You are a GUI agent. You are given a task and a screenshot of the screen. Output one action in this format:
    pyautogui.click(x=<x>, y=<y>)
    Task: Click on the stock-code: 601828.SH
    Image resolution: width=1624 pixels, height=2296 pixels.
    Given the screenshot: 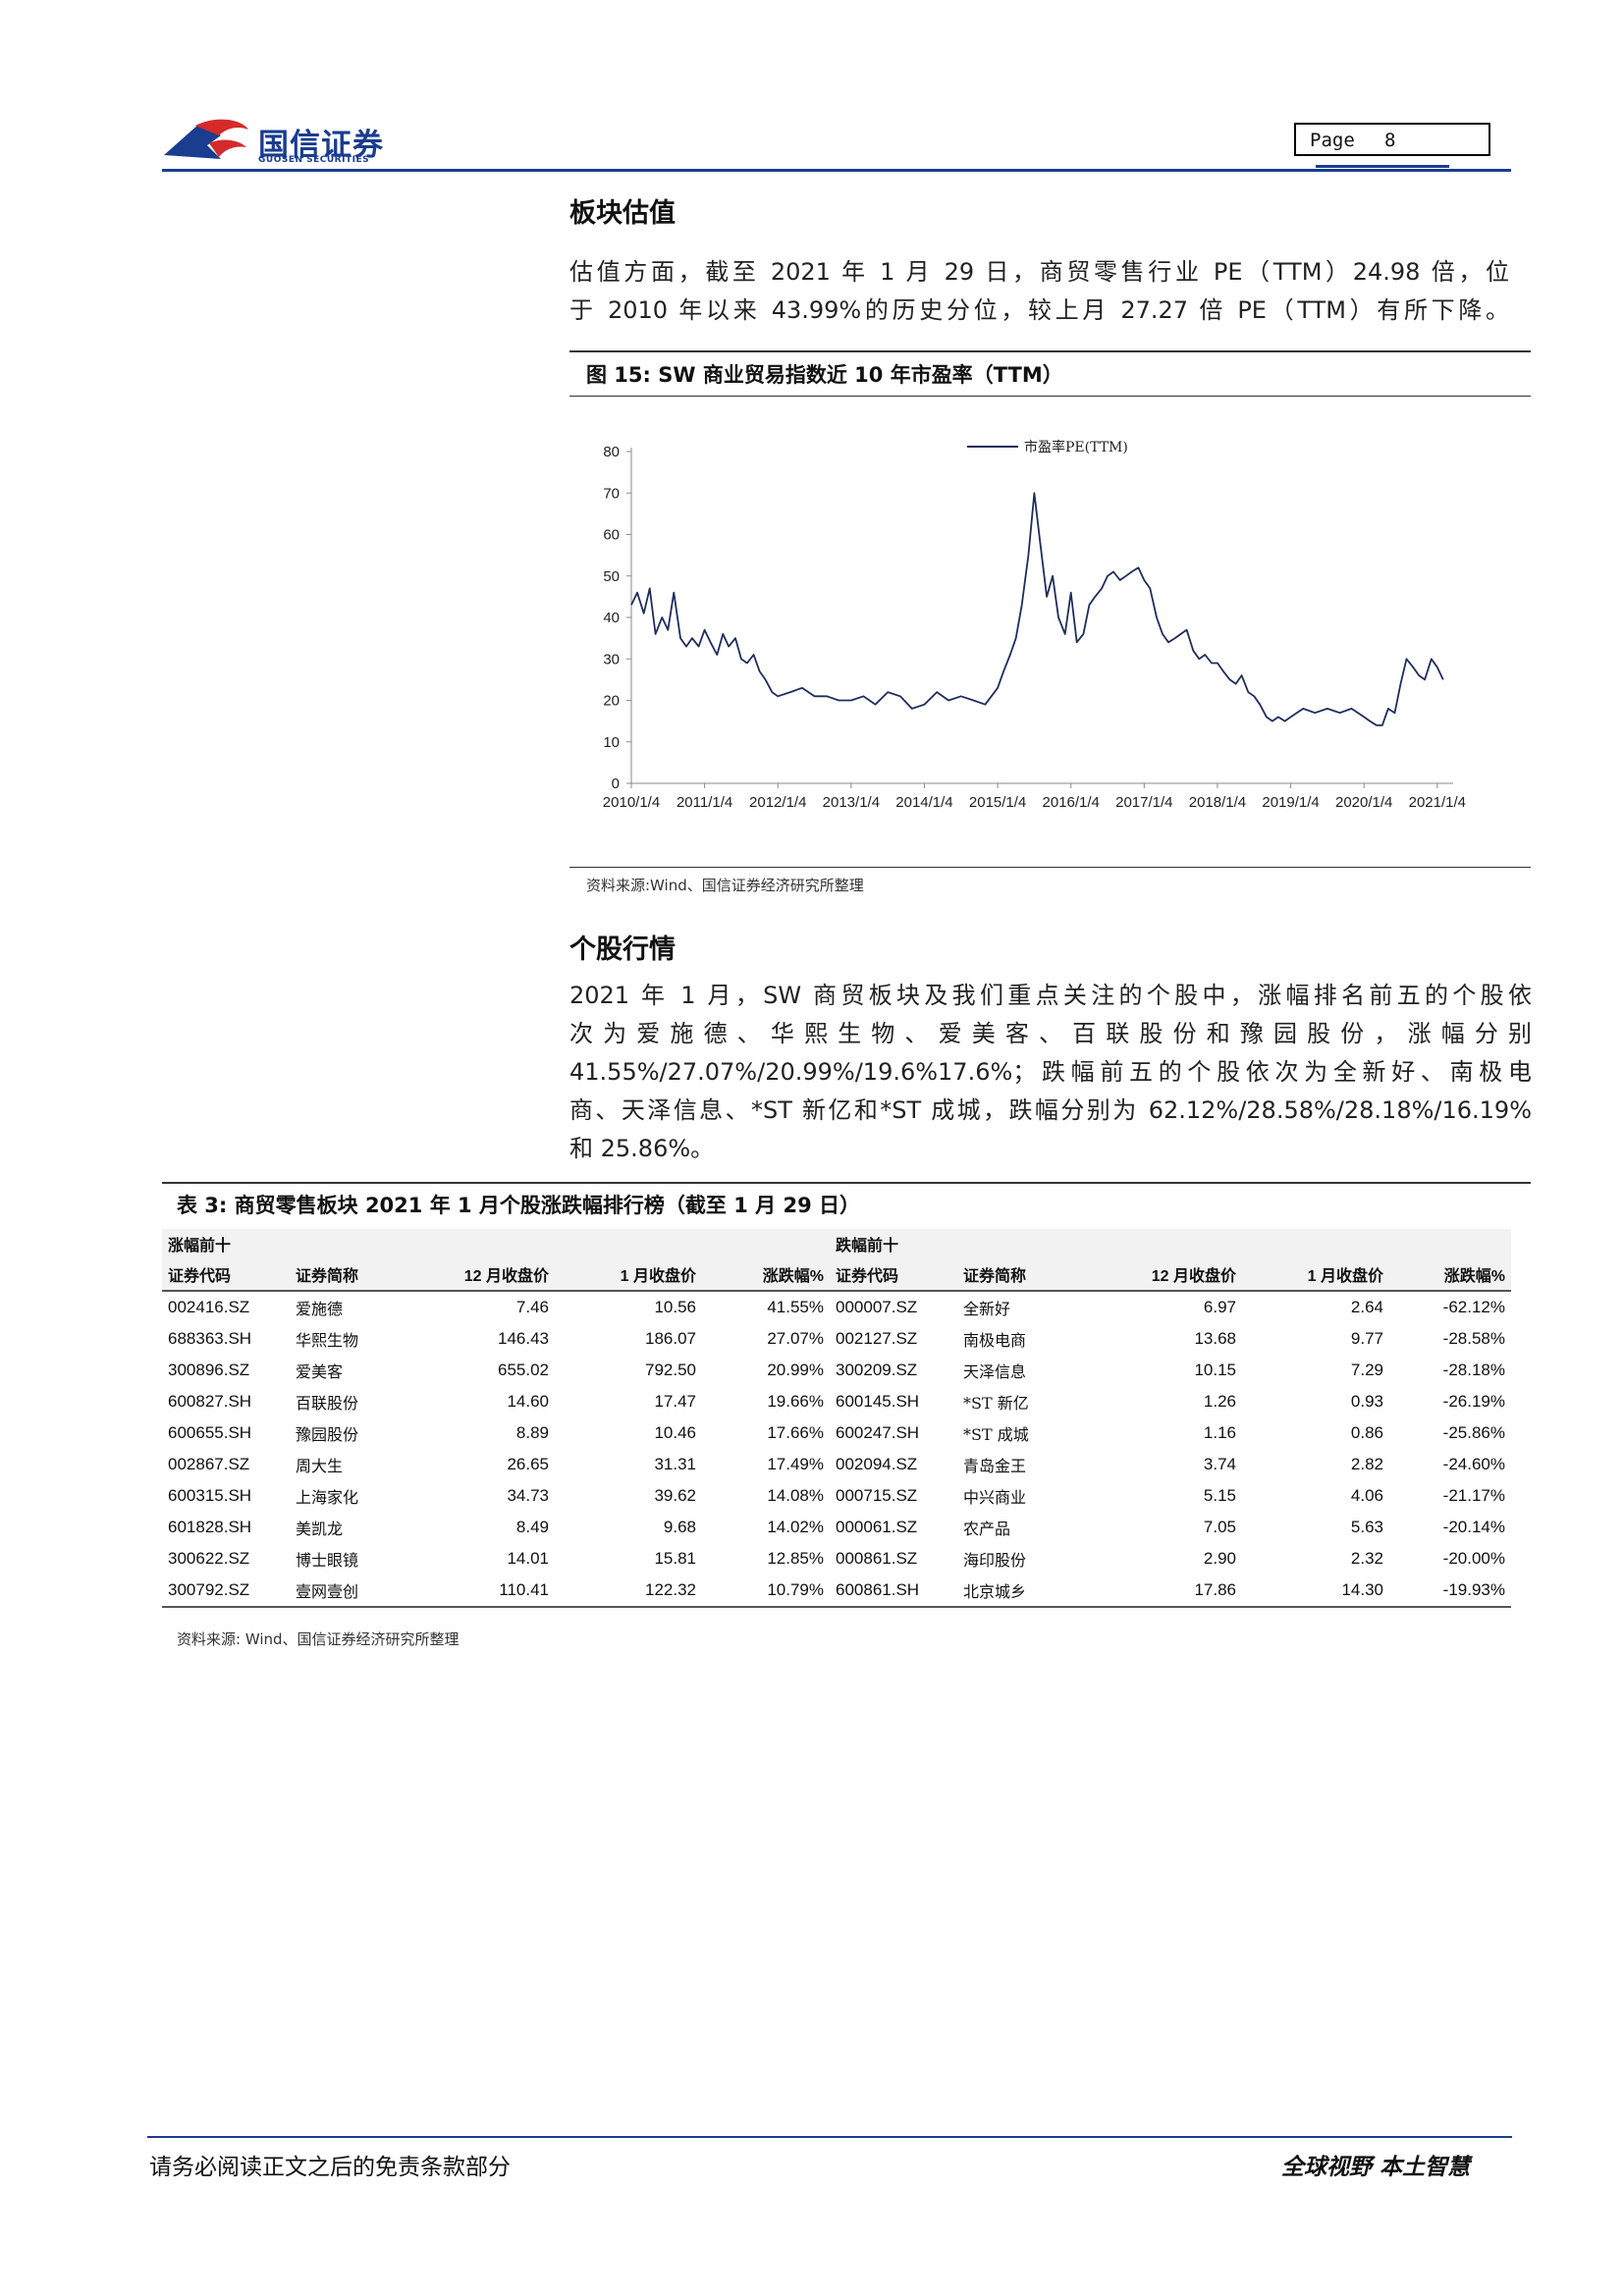 What is the action you would take?
    pyautogui.click(x=210, y=1527)
    